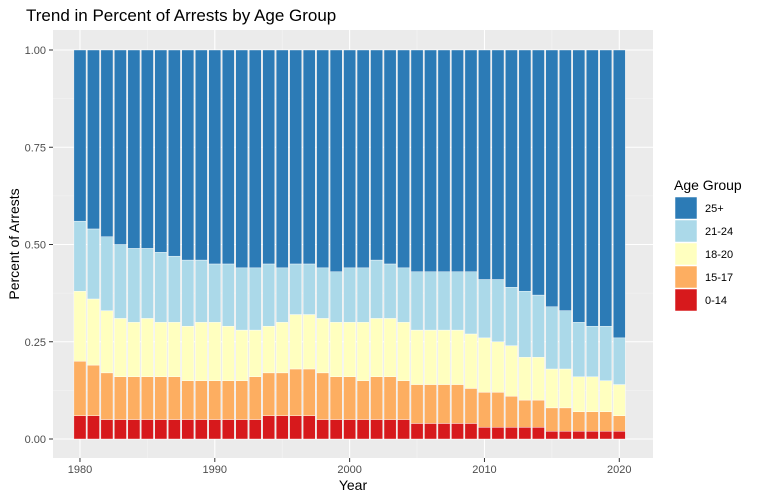  I want to click on x-axis-ticks: 1980 1990 2000 2010 2020, so click(350, 467).